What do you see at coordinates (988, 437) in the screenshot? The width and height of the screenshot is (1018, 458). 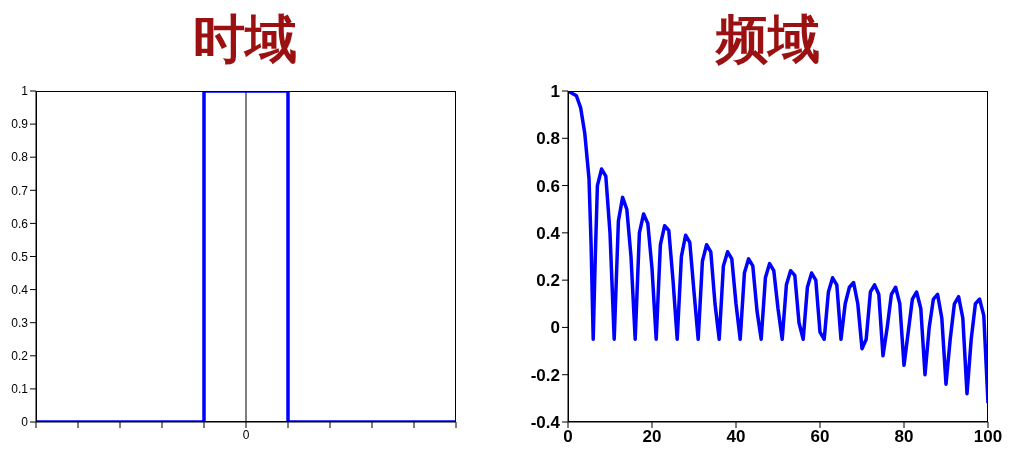 I see `x-tick-label: 100` at bounding box center [988, 437].